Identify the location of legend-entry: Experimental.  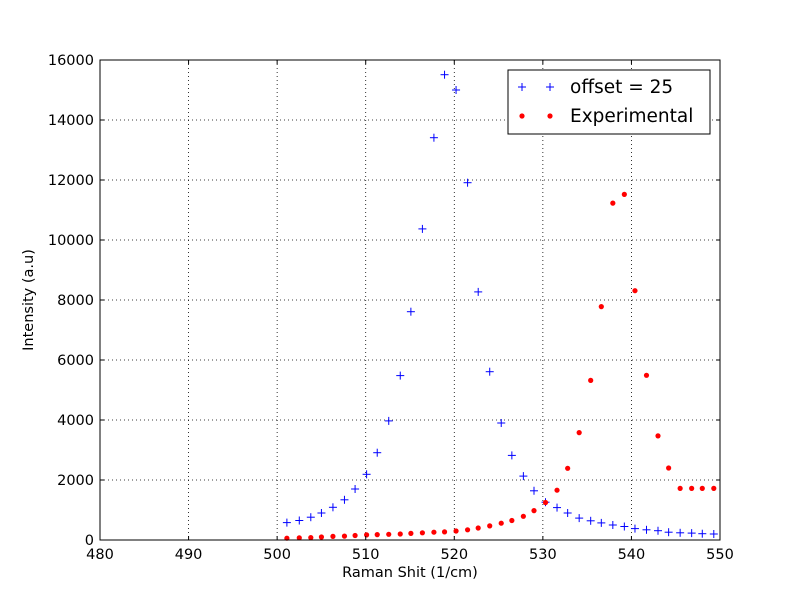
(606, 116).